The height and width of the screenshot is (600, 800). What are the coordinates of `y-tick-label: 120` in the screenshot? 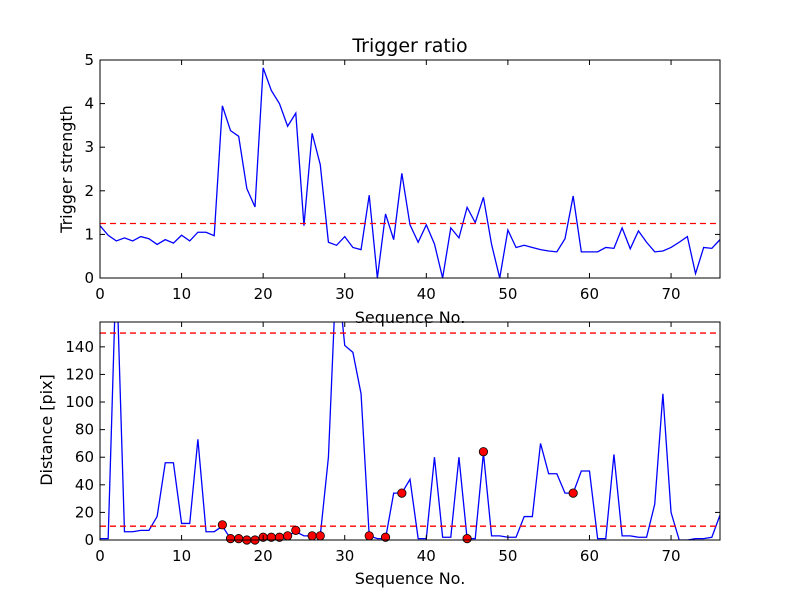 It's located at (79, 374).